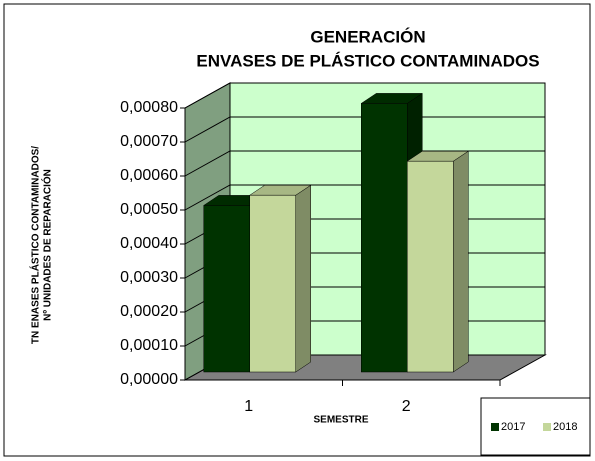 This screenshot has width=595, height=461. Describe the element at coordinates (149, 243) in the screenshot. I see `y-tick-label: 0,00040` at that location.